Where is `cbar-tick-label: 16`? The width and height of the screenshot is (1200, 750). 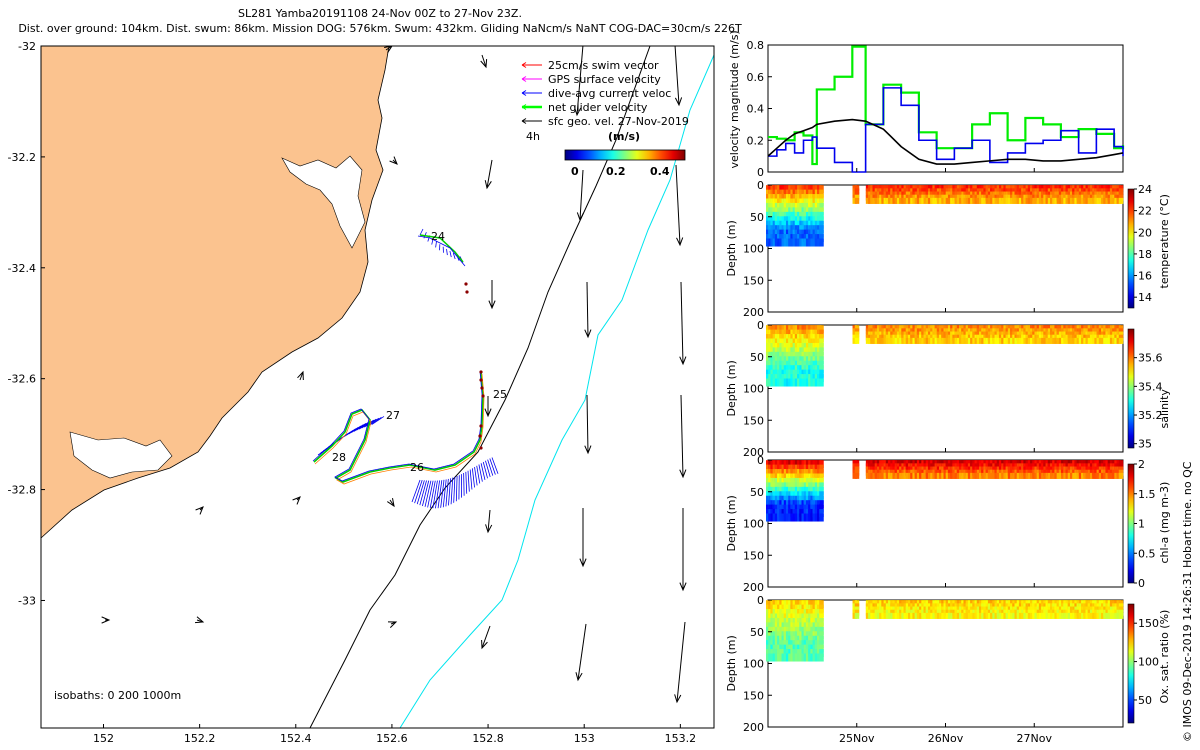
cbar-tick-label: 16 is located at coordinates (1145, 276).